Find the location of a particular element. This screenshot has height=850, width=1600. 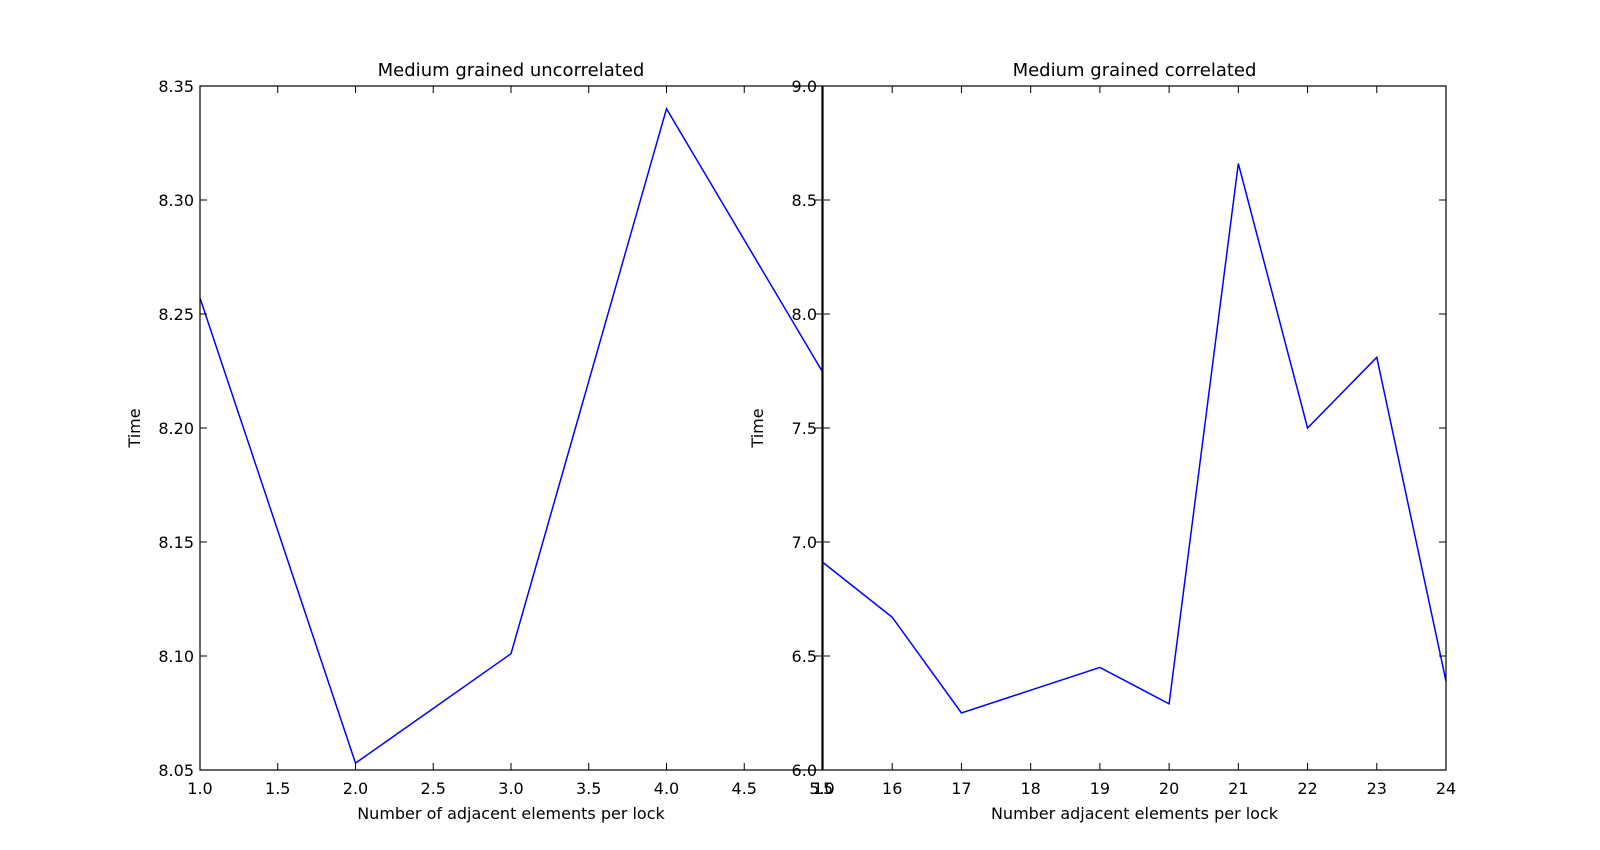

y-tick-label: 9.0 is located at coordinates (804, 86).